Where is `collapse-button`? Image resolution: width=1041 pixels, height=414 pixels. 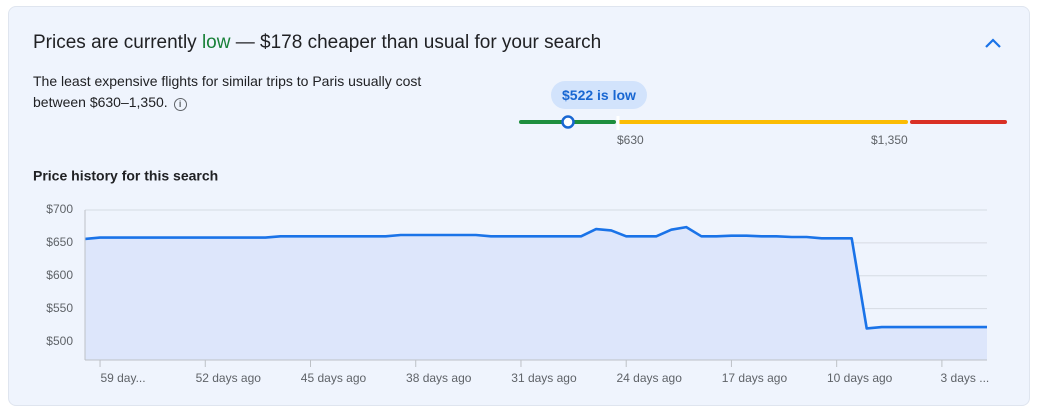
collapse-button is located at coordinates (993, 43).